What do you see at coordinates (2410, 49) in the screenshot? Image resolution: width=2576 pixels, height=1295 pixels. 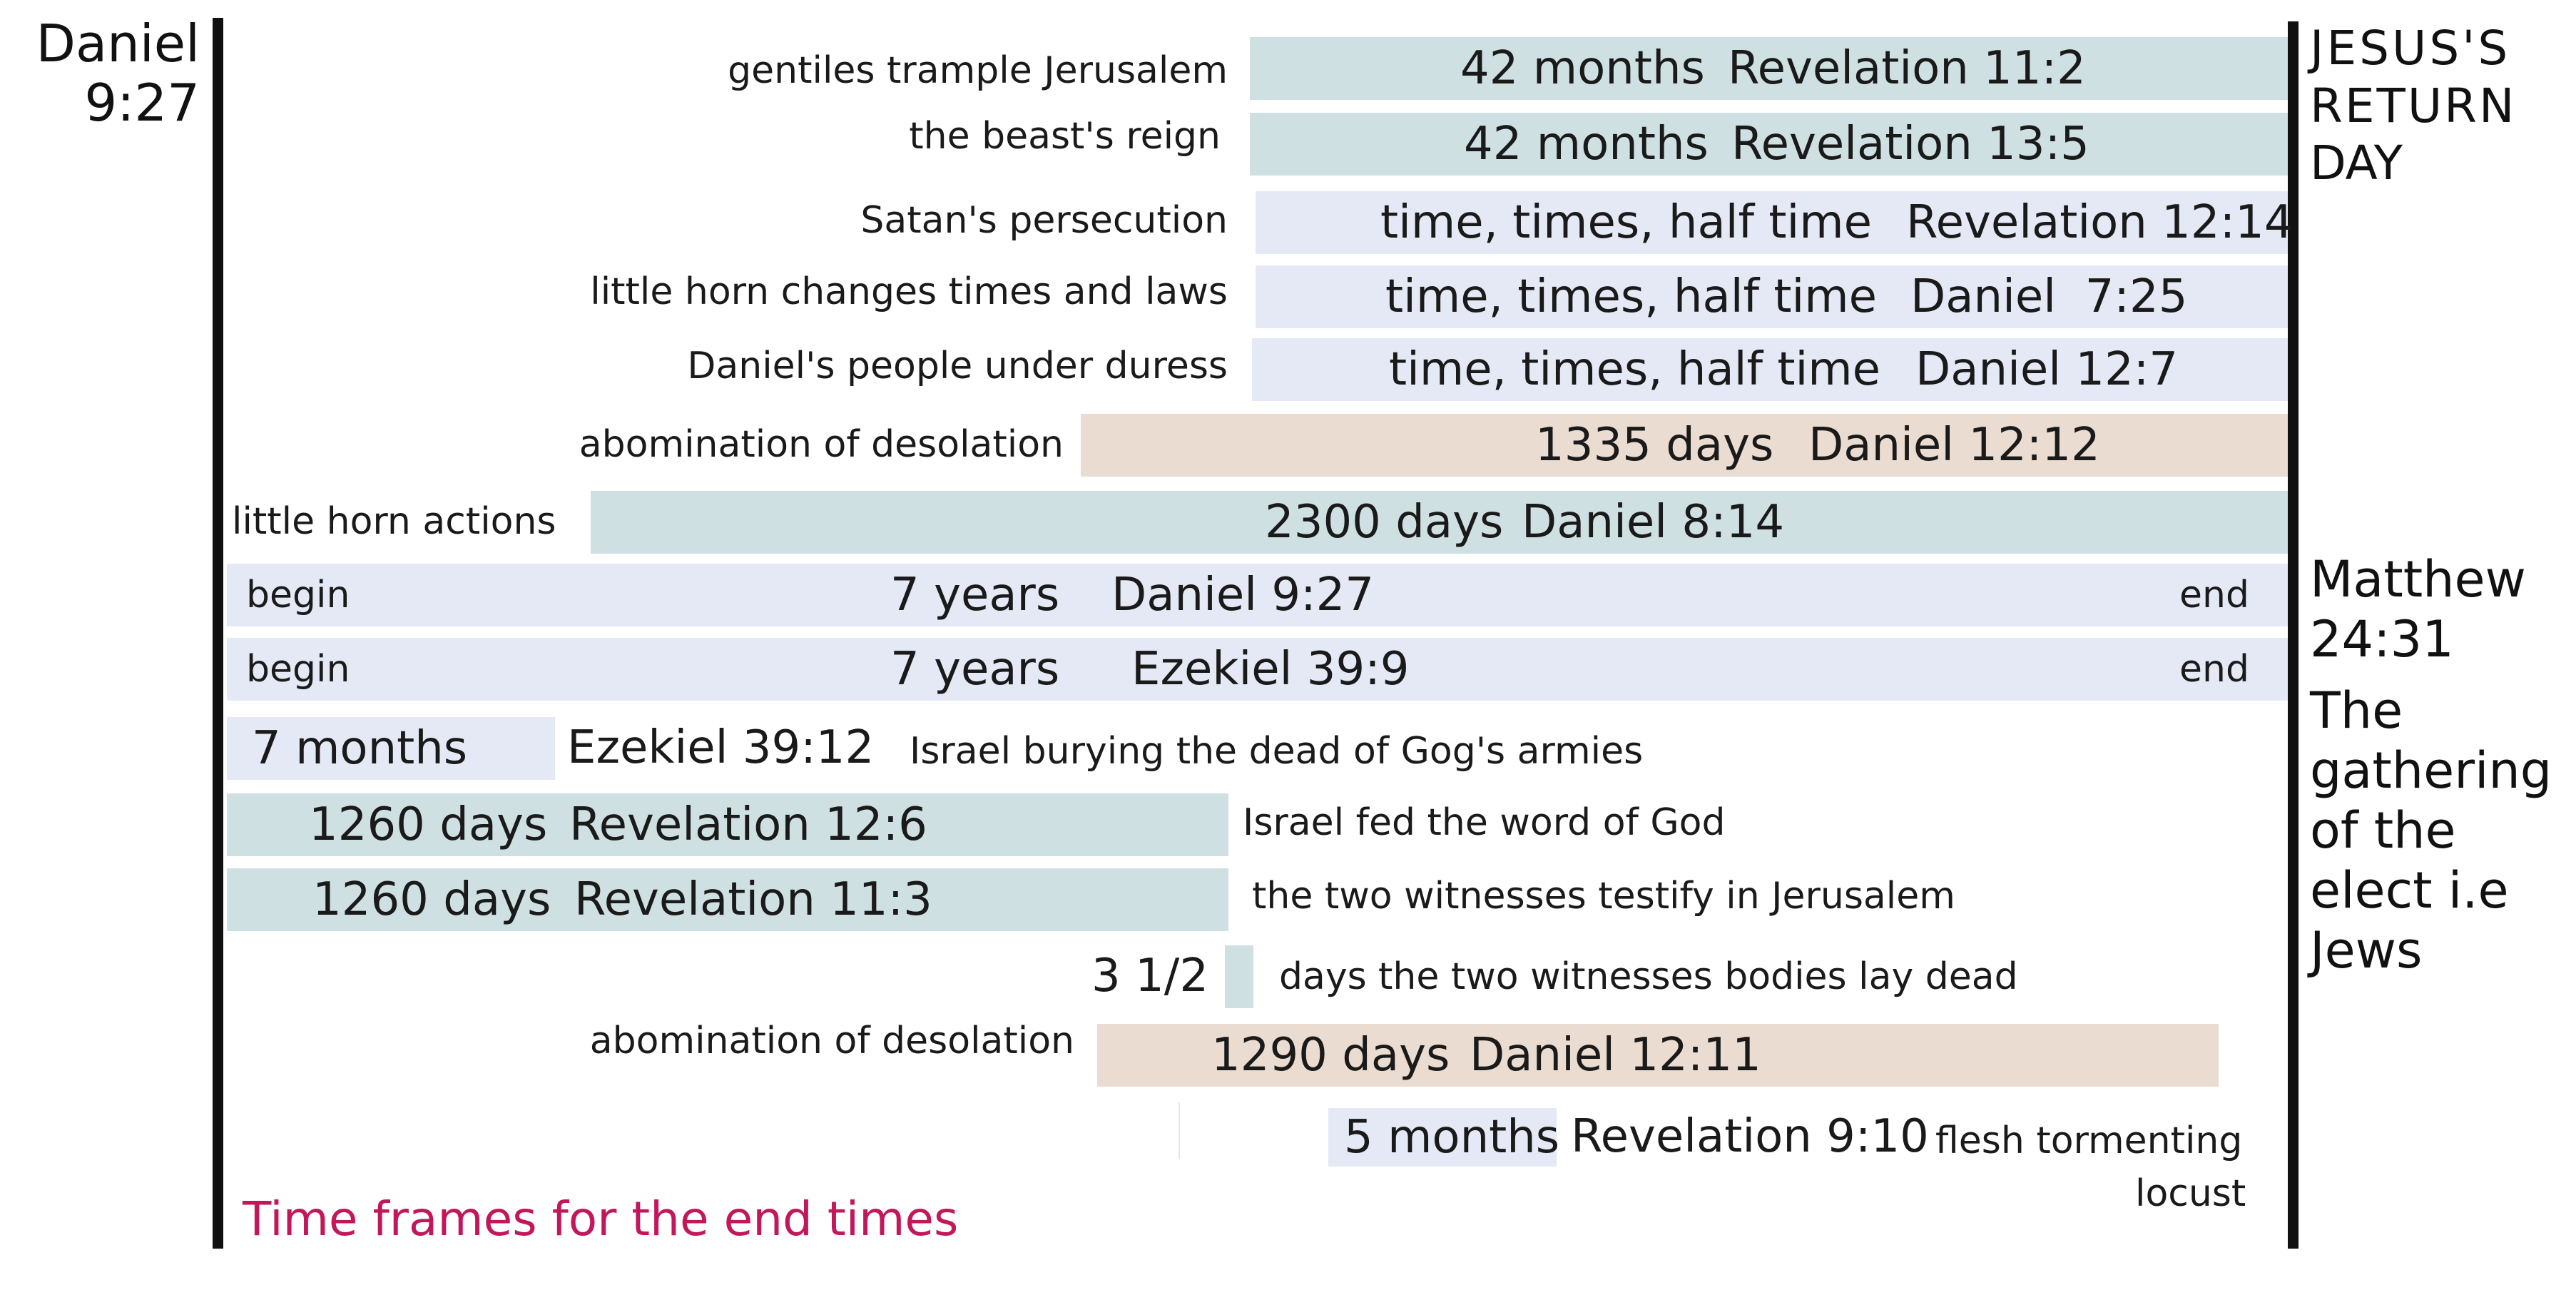 I see `right-top-marker-line1: JESUS'S` at bounding box center [2410, 49].